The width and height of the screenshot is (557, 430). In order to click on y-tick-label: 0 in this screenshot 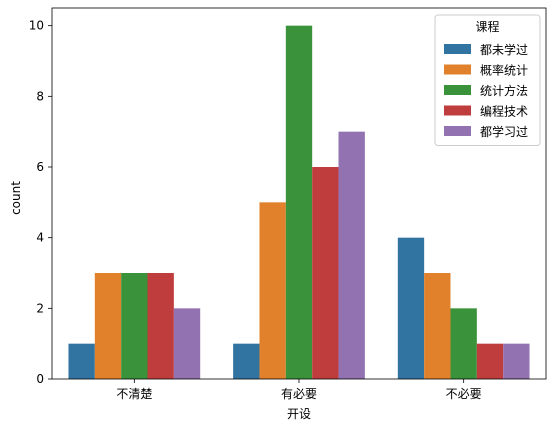, I will do `click(40, 379)`.